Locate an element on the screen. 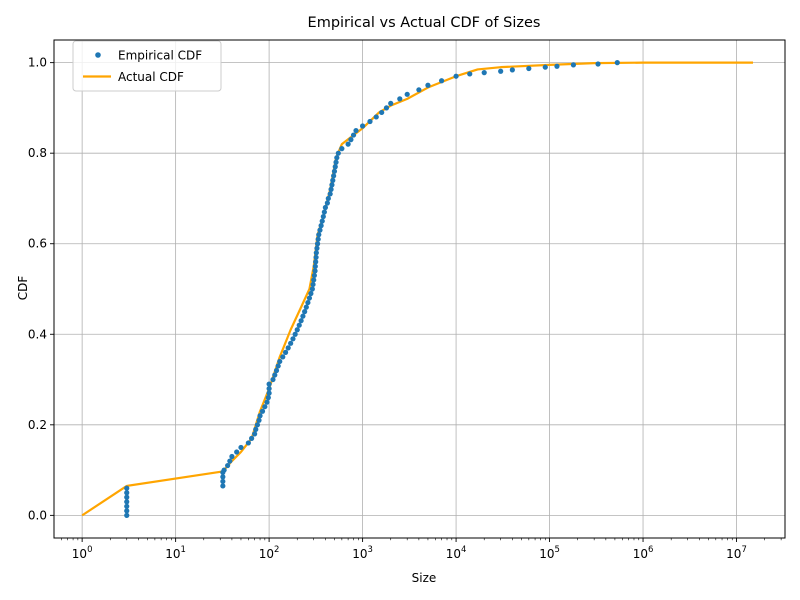 This screenshot has height=600, width=800. y-tick-label: 0.2 is located at coordinates (37, 425).